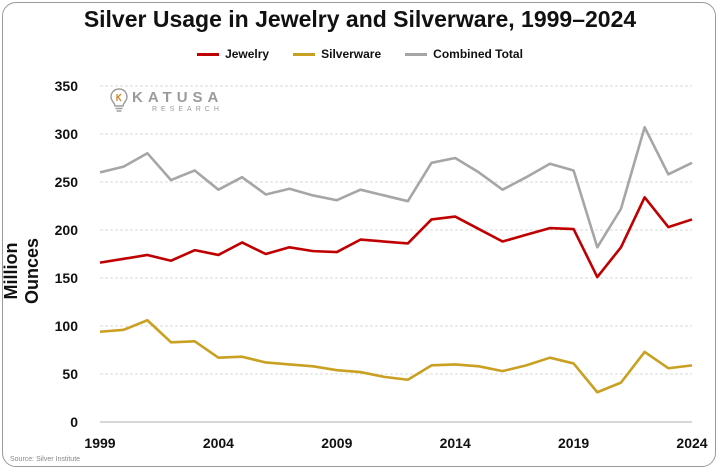 This screenshot has height=471, width=720. What do you see at coordinates (351, 54) in the screenshot?
I see `legend-label-silverware: Silverware` at bounding box center [351, 54].